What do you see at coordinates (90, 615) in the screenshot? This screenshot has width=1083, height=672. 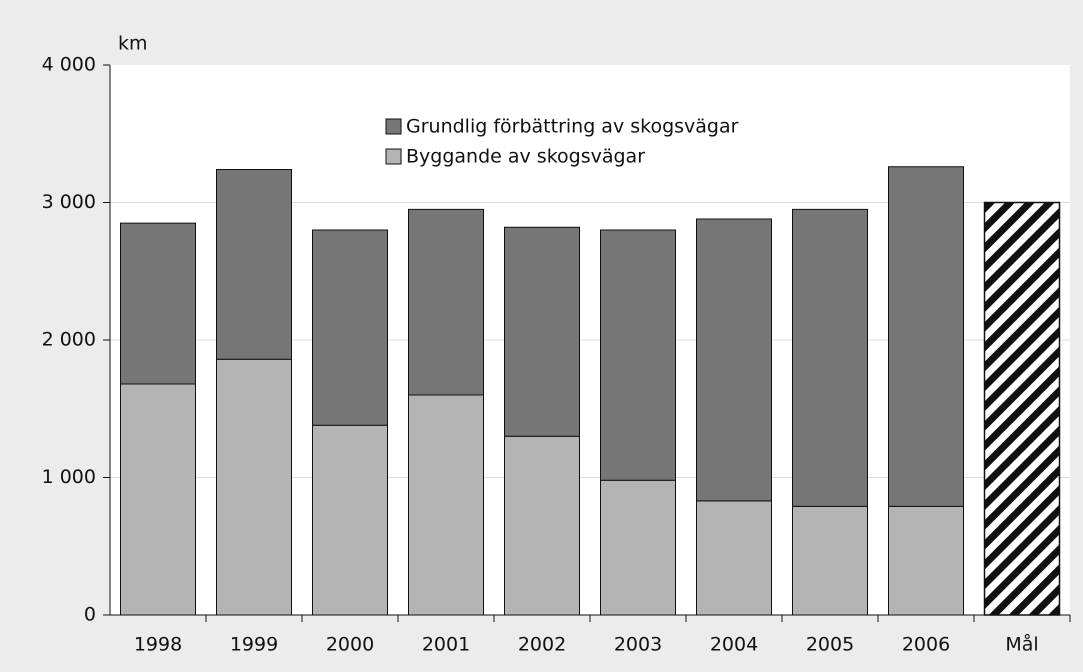 I see `y-tick-label: 0` at bounding box center [90, 615].